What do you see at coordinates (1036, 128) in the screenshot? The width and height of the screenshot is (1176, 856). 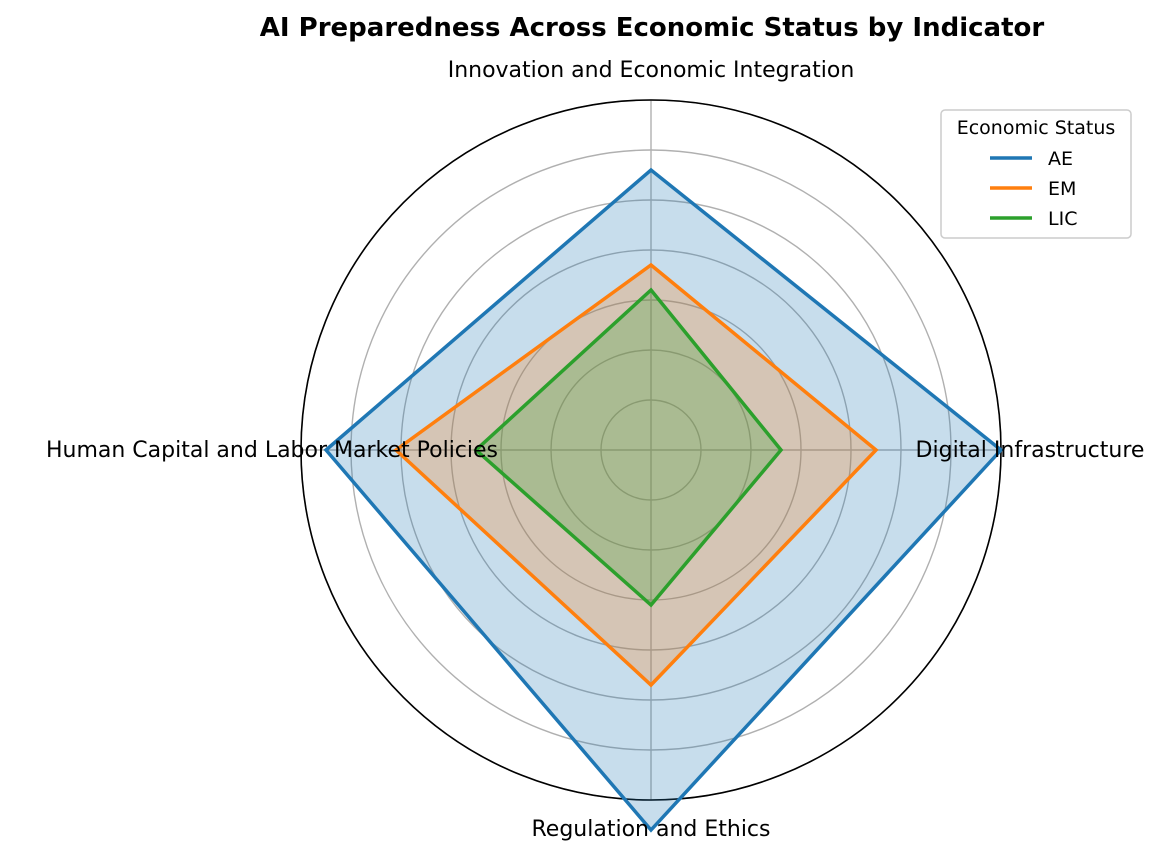 I see `legend-title: Economic Status` at bounding box center [1036, 128].